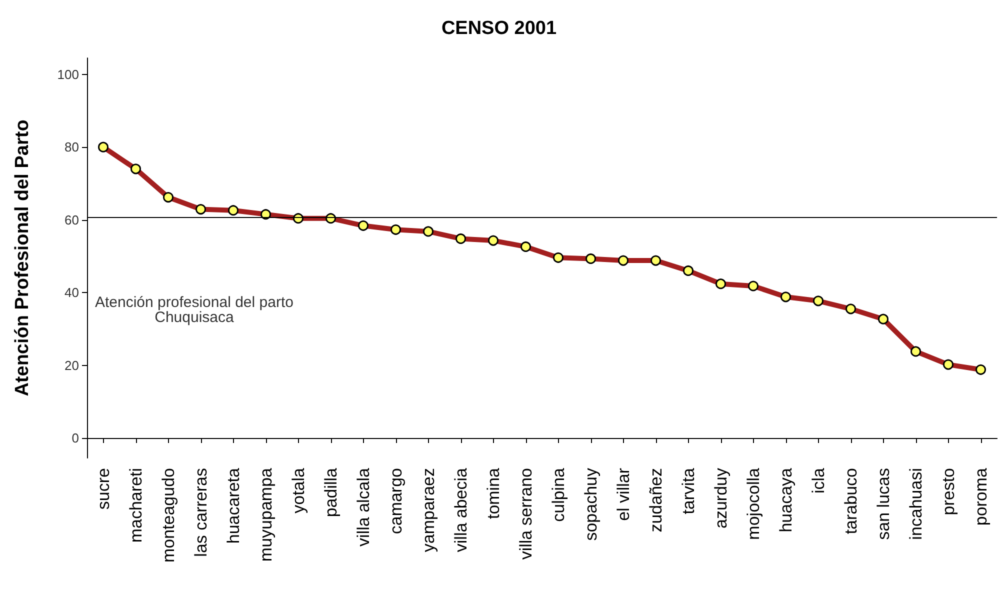  What do you see at coordinates (656, 500) in the screenshot?
I see `x-tick-label: zudañez` at bounding box center [656, 500].